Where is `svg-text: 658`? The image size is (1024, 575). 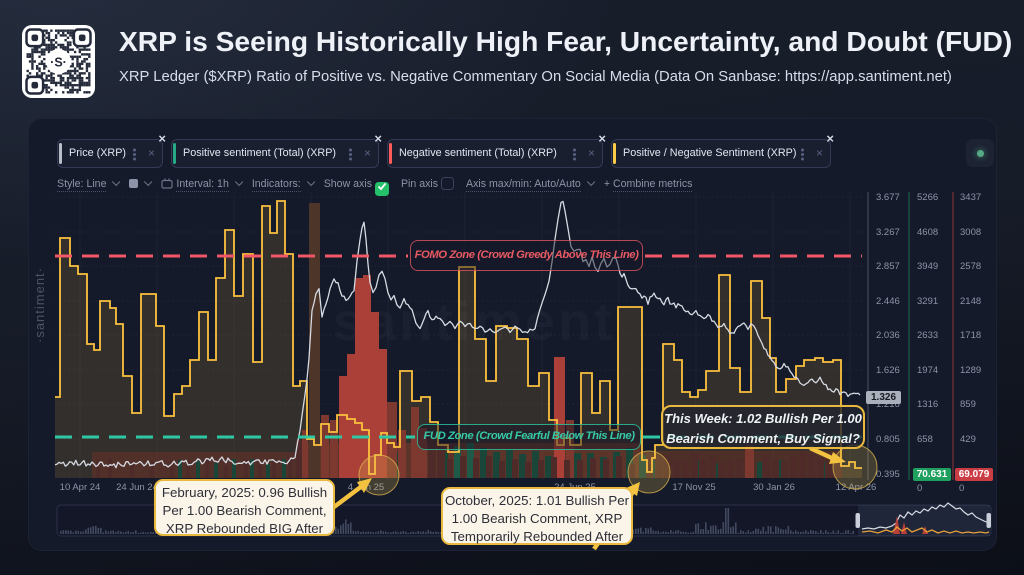
svg-text: 658 is located at coordinates (925, 439).